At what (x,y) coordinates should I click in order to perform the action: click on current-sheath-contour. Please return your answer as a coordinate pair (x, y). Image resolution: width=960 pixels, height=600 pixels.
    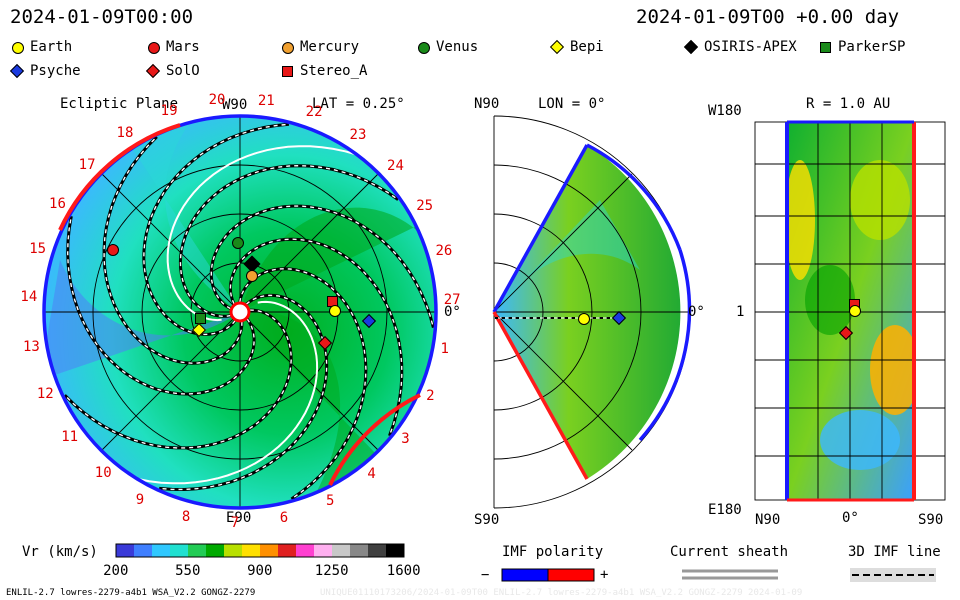
    Looking at the image, I should click on (228, 392).